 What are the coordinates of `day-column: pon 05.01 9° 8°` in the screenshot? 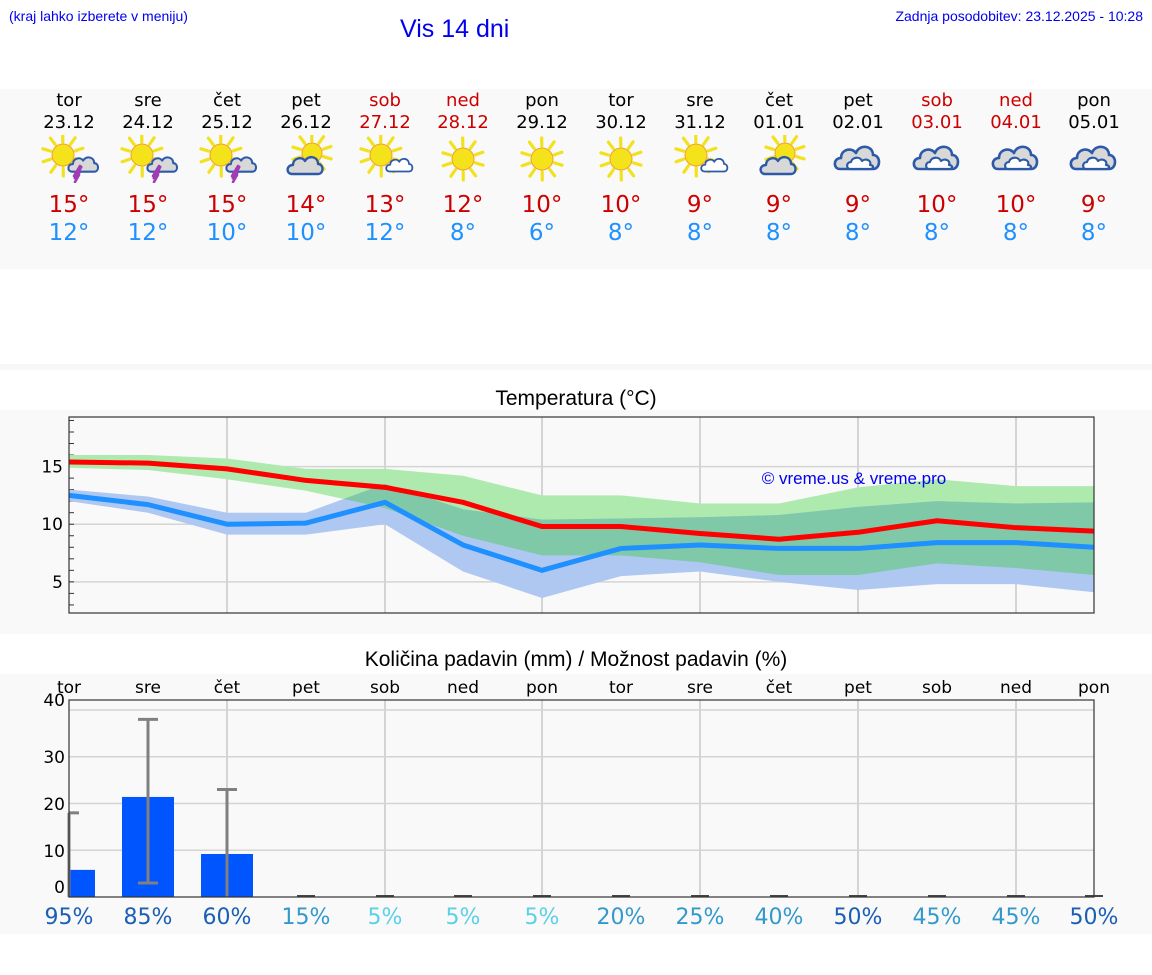 It's located at (1094, 168).